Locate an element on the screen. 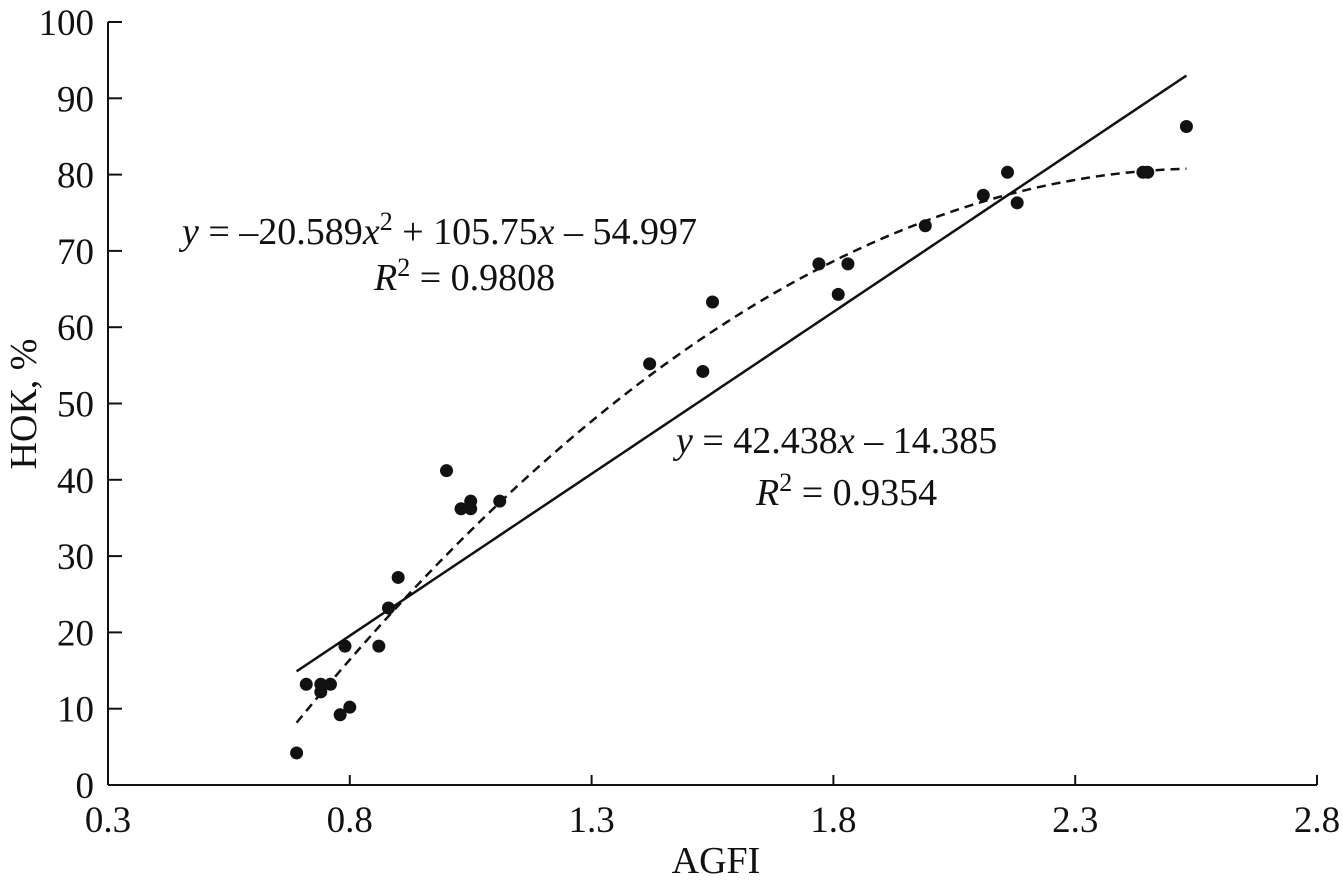  x-tick-label: 1.8 is located at coordinates (833, 820).